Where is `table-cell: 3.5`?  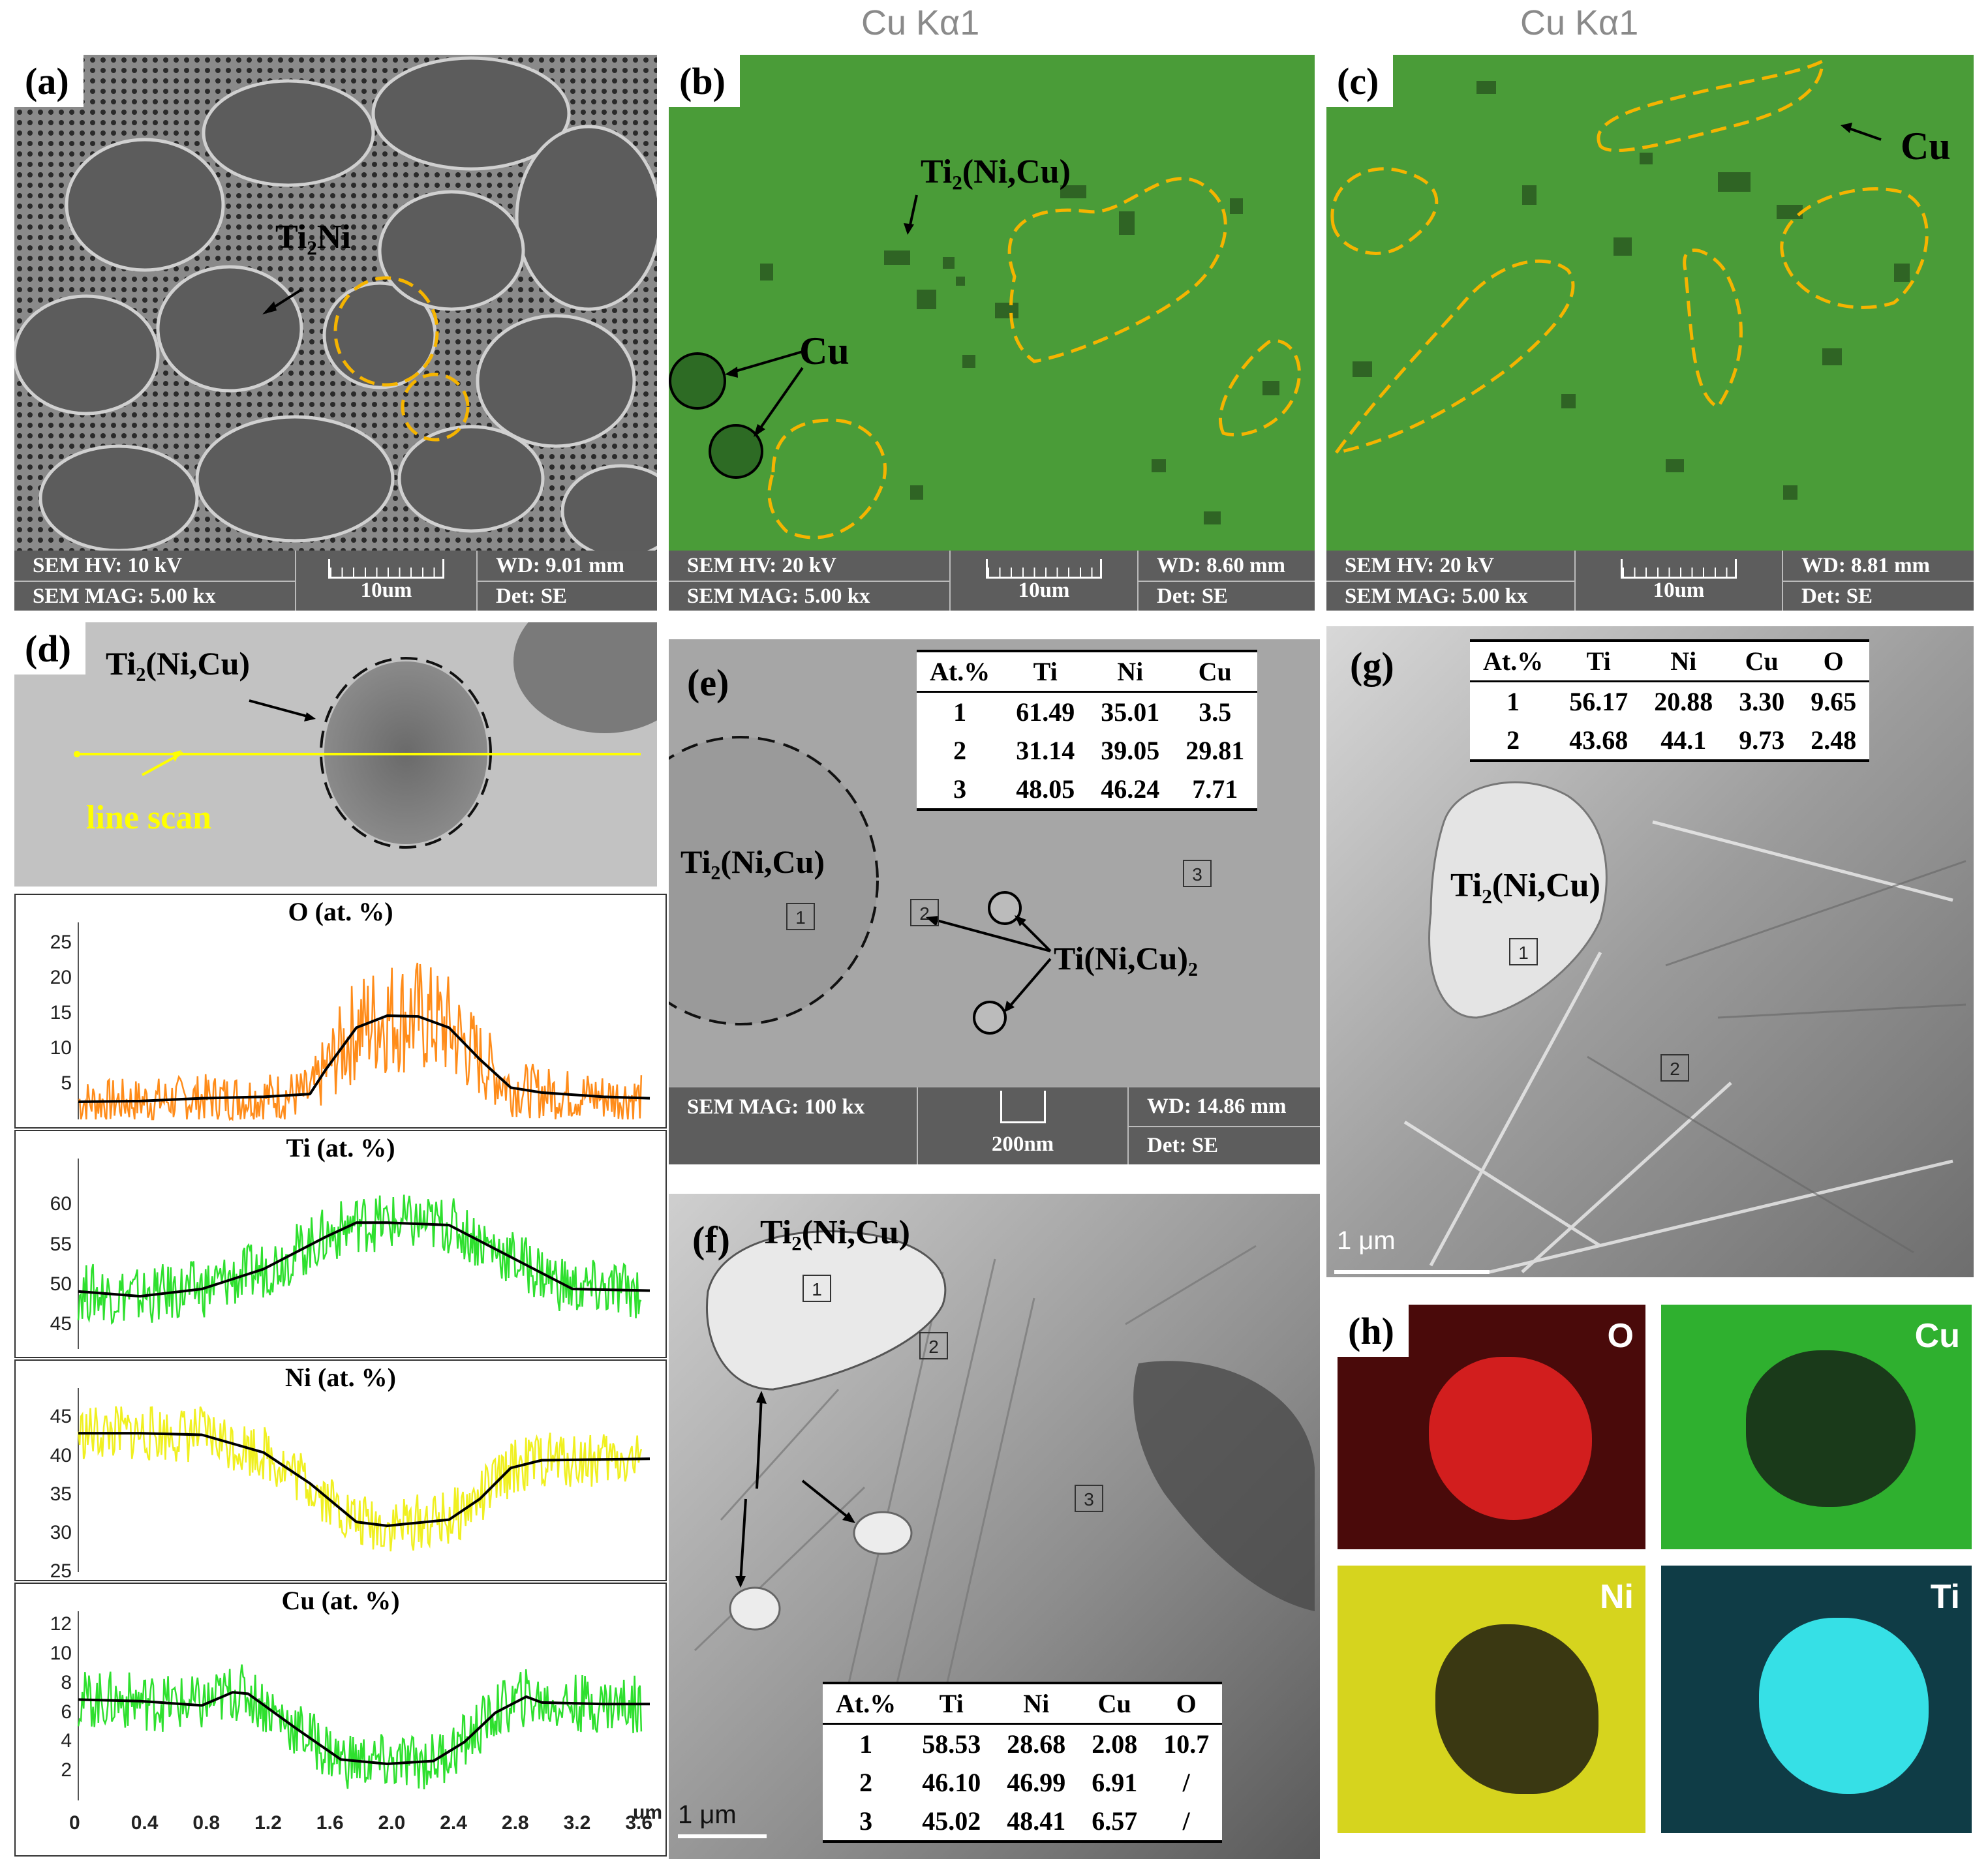
table-cell: 3.5 is located at coordinates (1215, 712).